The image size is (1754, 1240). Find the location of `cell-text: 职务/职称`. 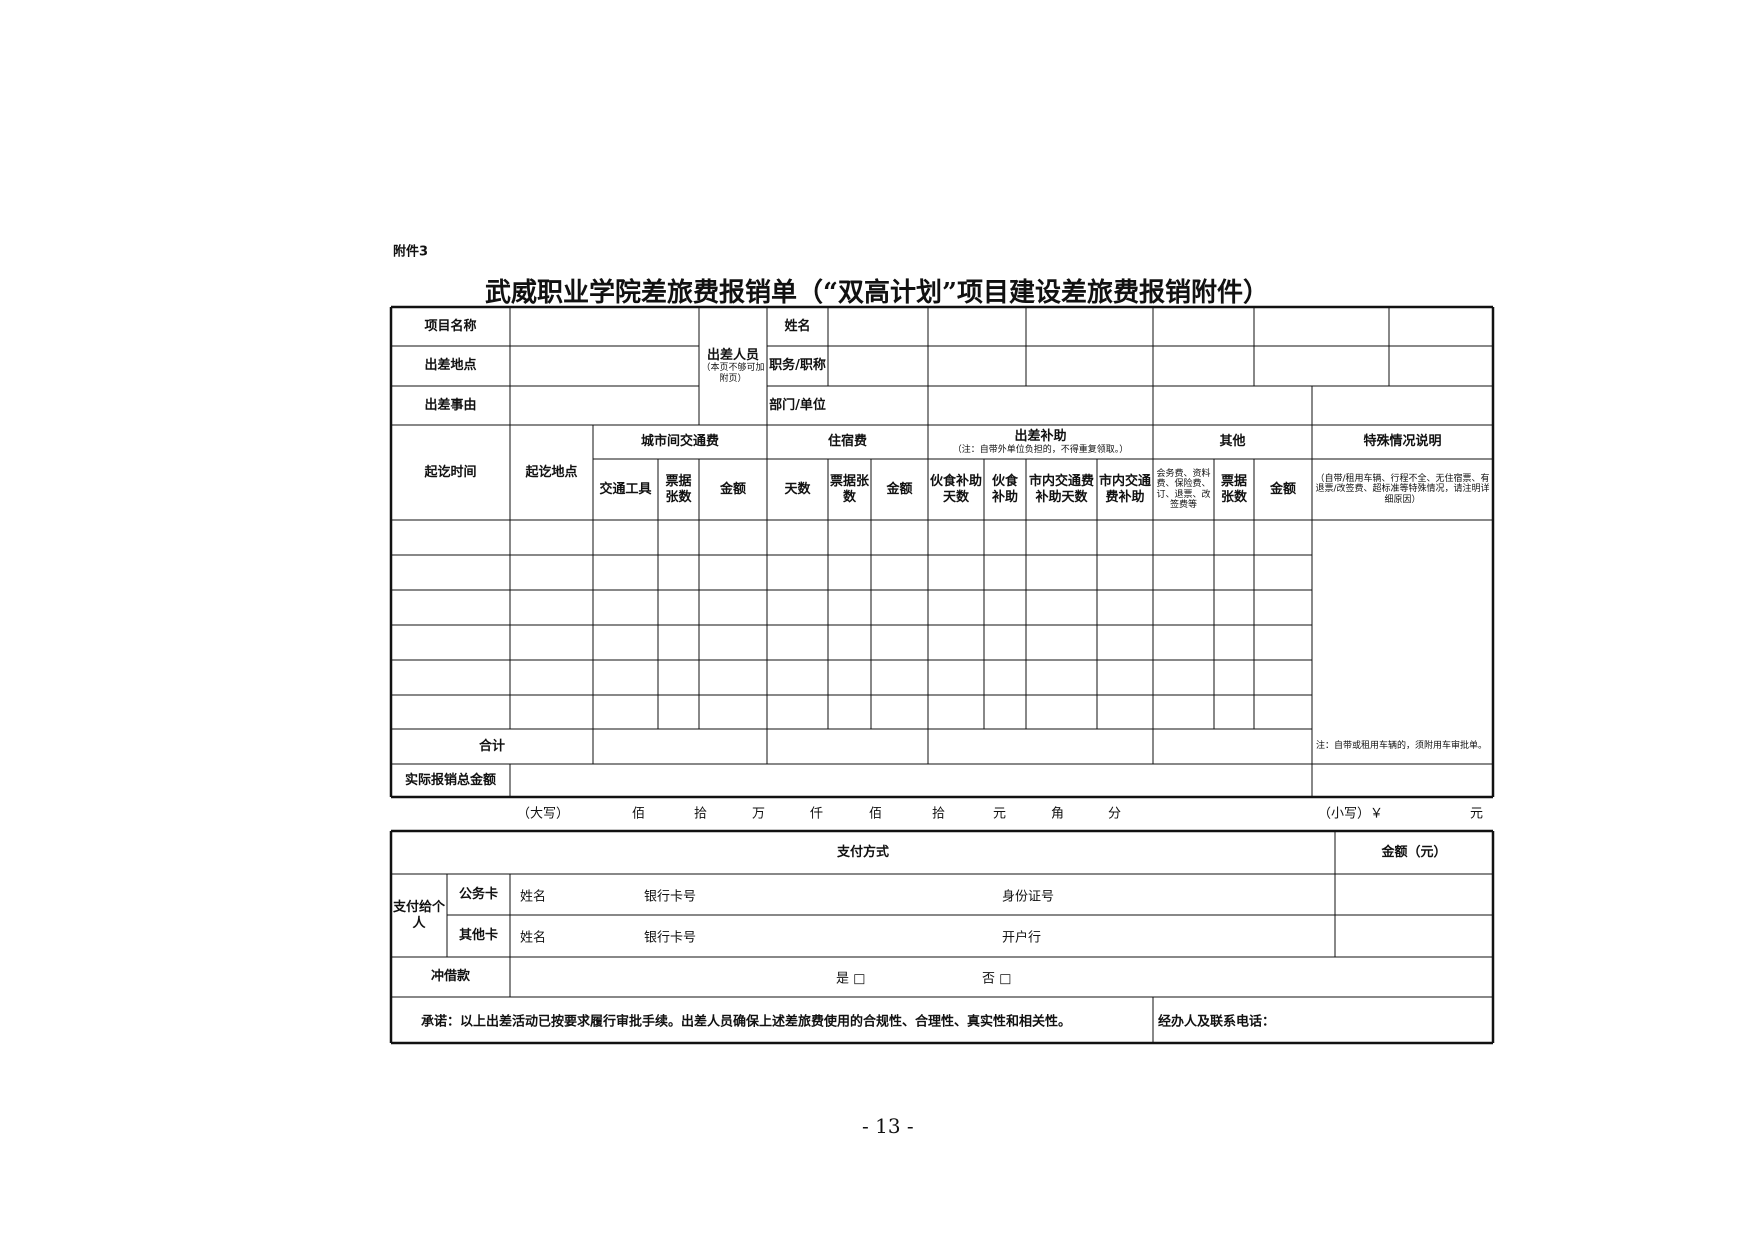

cell-text: 职务/职称 is located at coordinates (797, 366).